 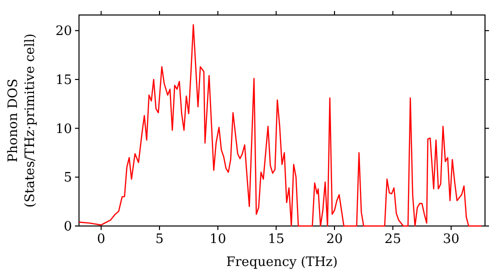 I want to click on x-tick-label: 20, so click(x=334, y=239).